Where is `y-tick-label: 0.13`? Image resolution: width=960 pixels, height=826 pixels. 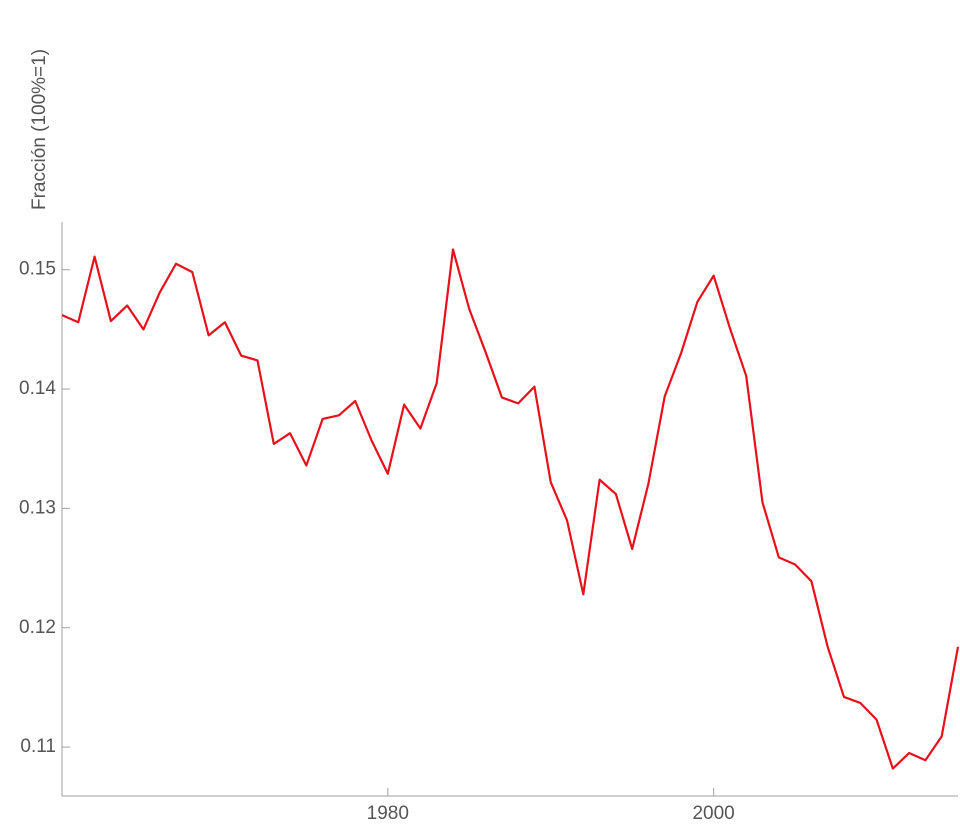
y-tick-label: 0.13 is located at coordinates (37, 507).